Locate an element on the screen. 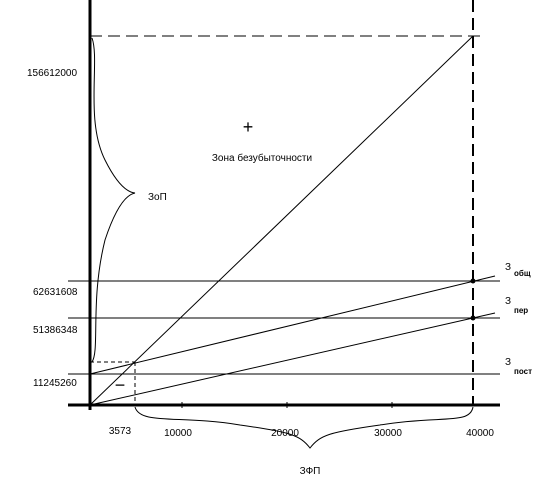  brace-label: ЗФП is located at coordinates (310, 471).